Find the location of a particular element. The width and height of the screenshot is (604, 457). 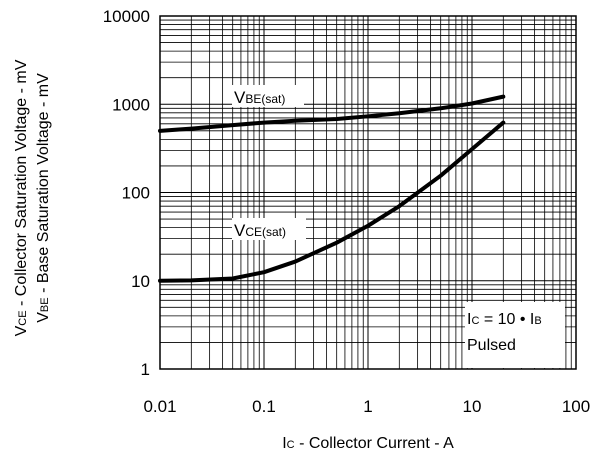

series-line-be-sat is located at coordinates (332, 113).